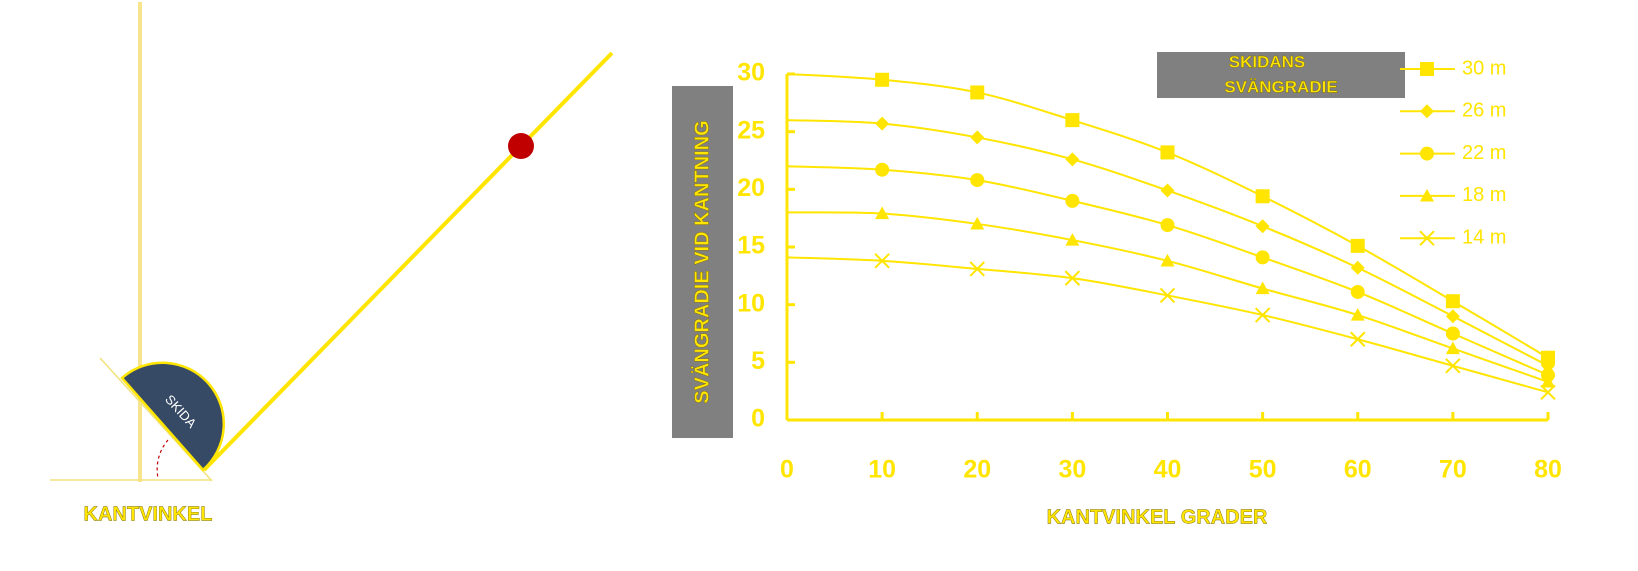 Image resolution: width=1638 pixels, height=571 pixels. Describe the element at coordinates (751, 246) in the screenshot. I see `y-tick-label: 15` at that location.